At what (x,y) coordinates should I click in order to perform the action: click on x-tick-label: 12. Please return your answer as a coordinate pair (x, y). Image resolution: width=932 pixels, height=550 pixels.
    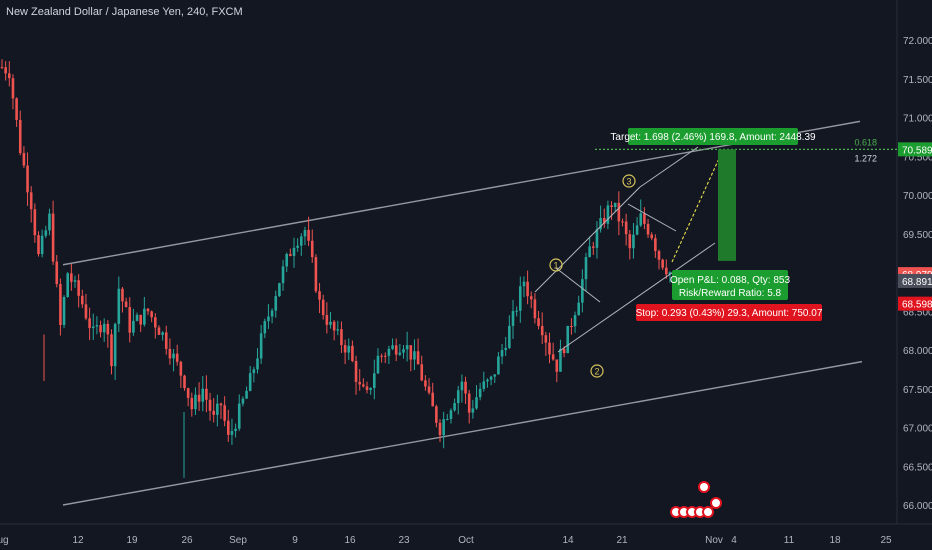
    Looking at the image, I should click on (78, 540).